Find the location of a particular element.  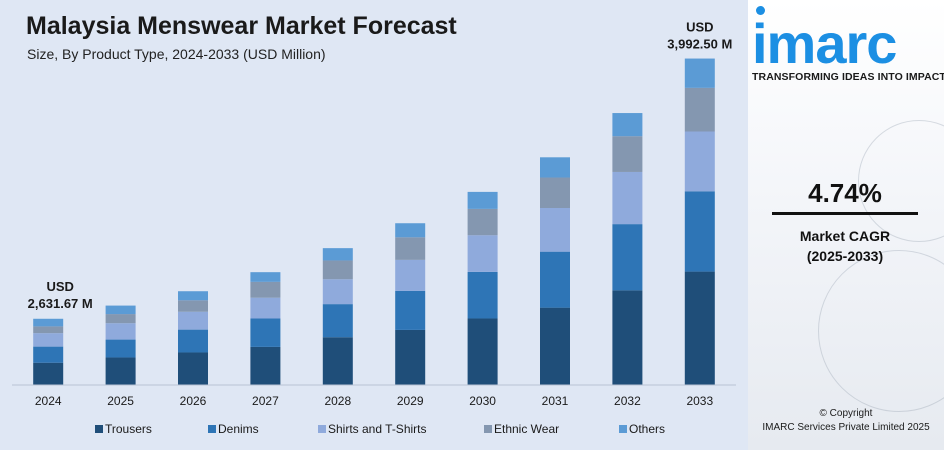

bar-segment-2024-shirts-and-t-shirts is located at coordinates (48, 340).